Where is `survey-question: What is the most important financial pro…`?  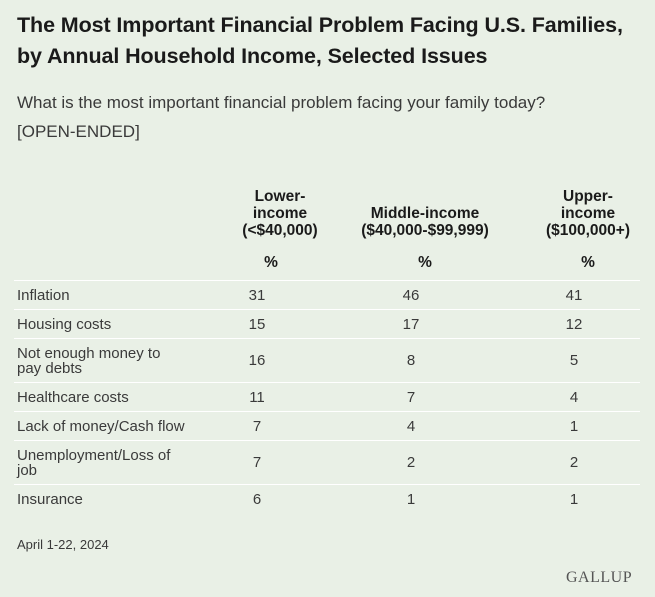 survey-question: What is the most important financial pro… is located at coordinates (327, 117).